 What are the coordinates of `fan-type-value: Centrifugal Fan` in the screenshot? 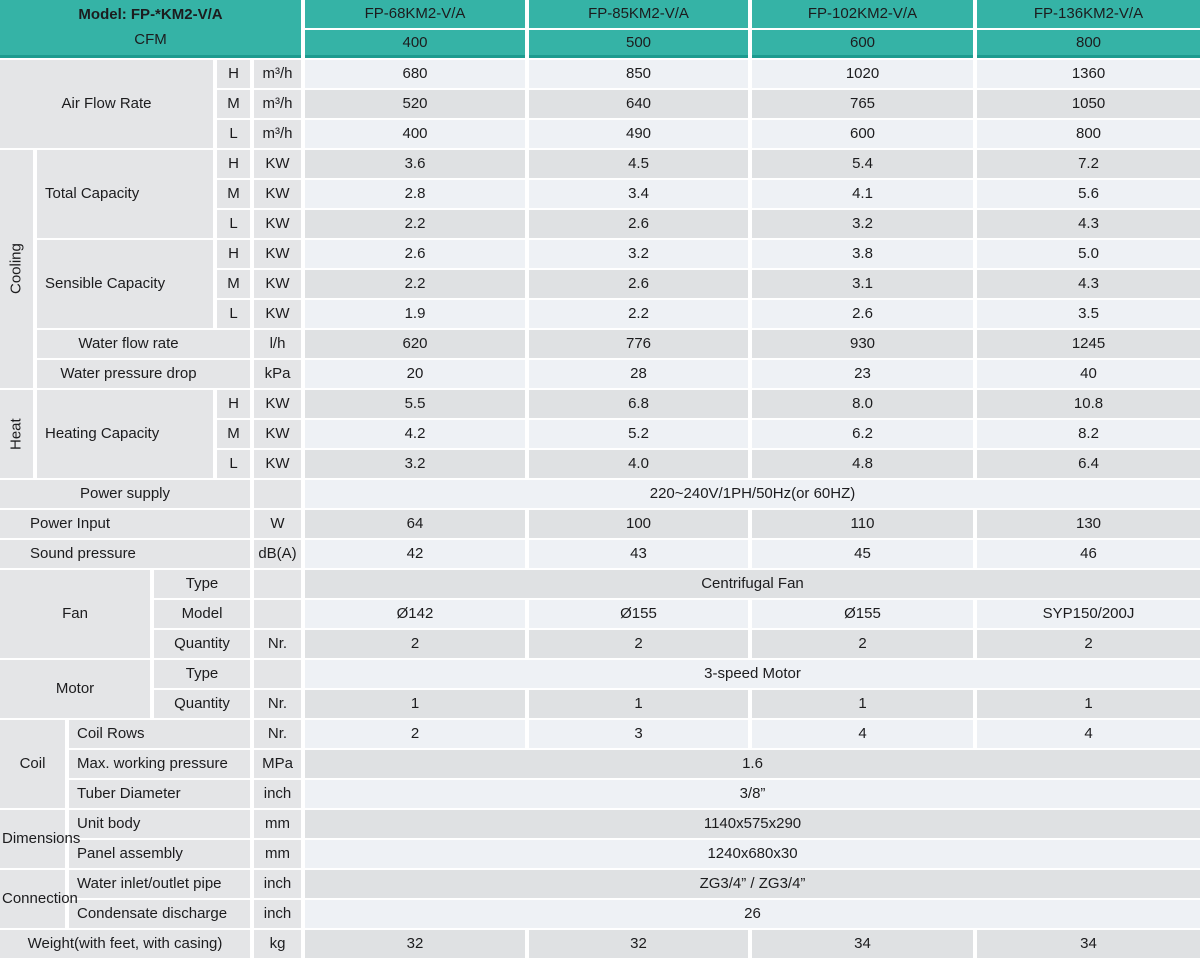 It's located at (752, 584).